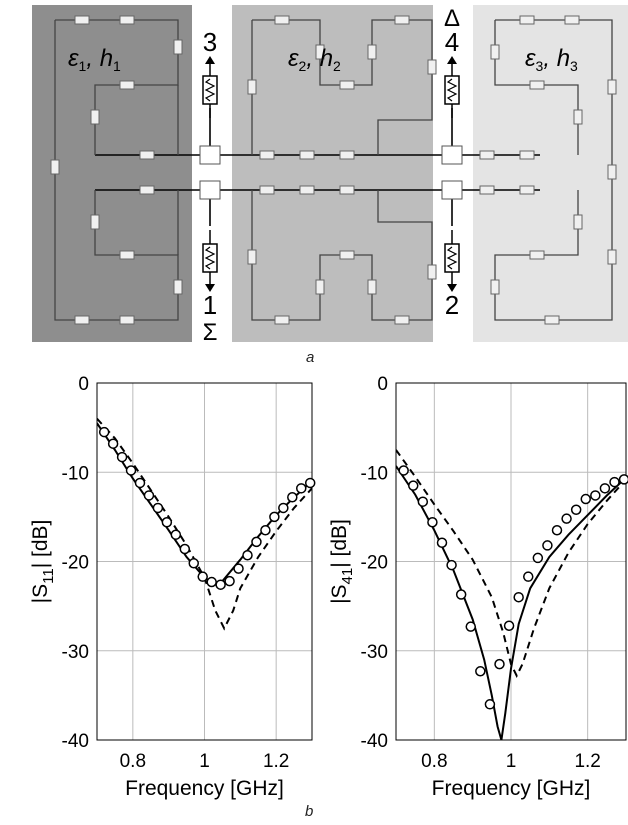 The height and width of the screenshot is (825, 628). I want to click on port-4-resistor, so click(452, 90).